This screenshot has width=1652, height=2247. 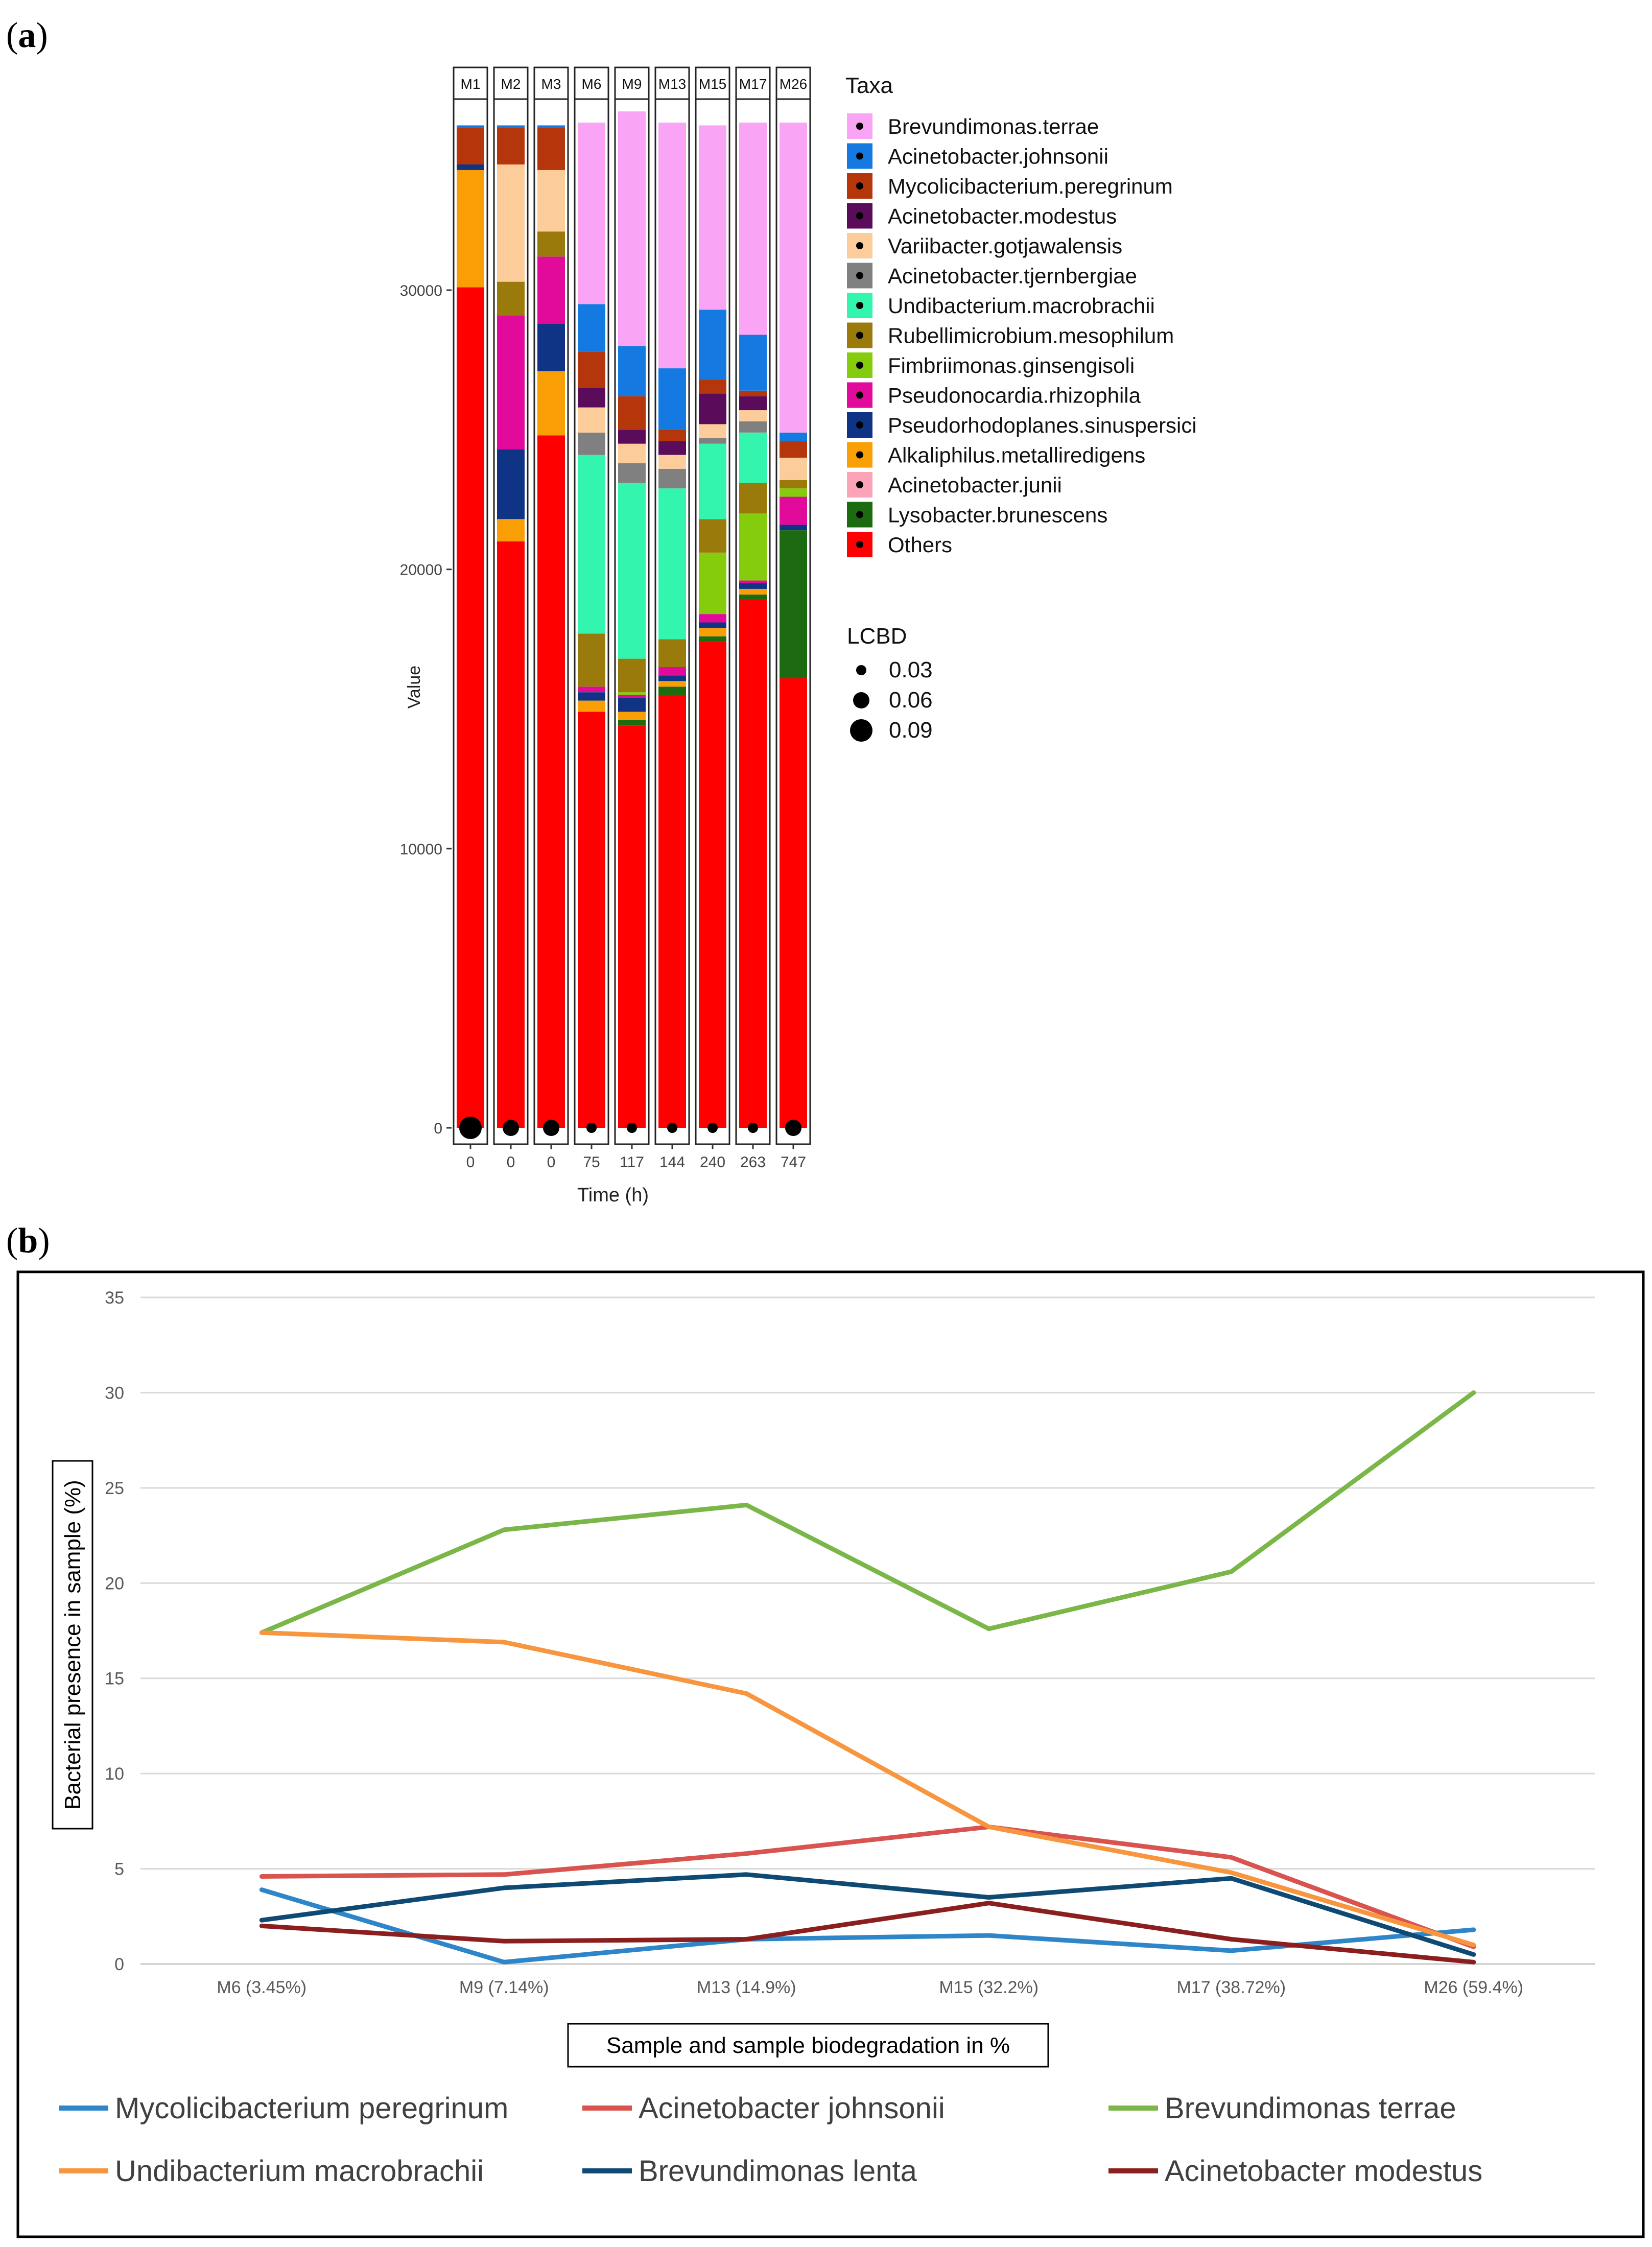 What do you see at coordinates (753, 605) in the screenshot?
I see `facet-m17: M17` at bounding box center [753, 605].